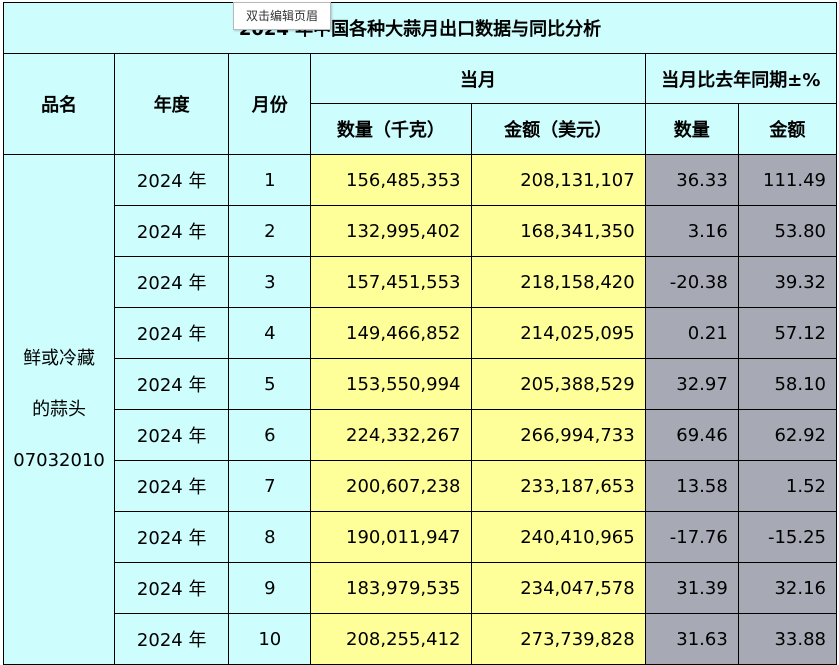  What do you see at coordinates (270, 486) in the screenshot?
I see `month-cell: 7` at bounding box center [270, 486].